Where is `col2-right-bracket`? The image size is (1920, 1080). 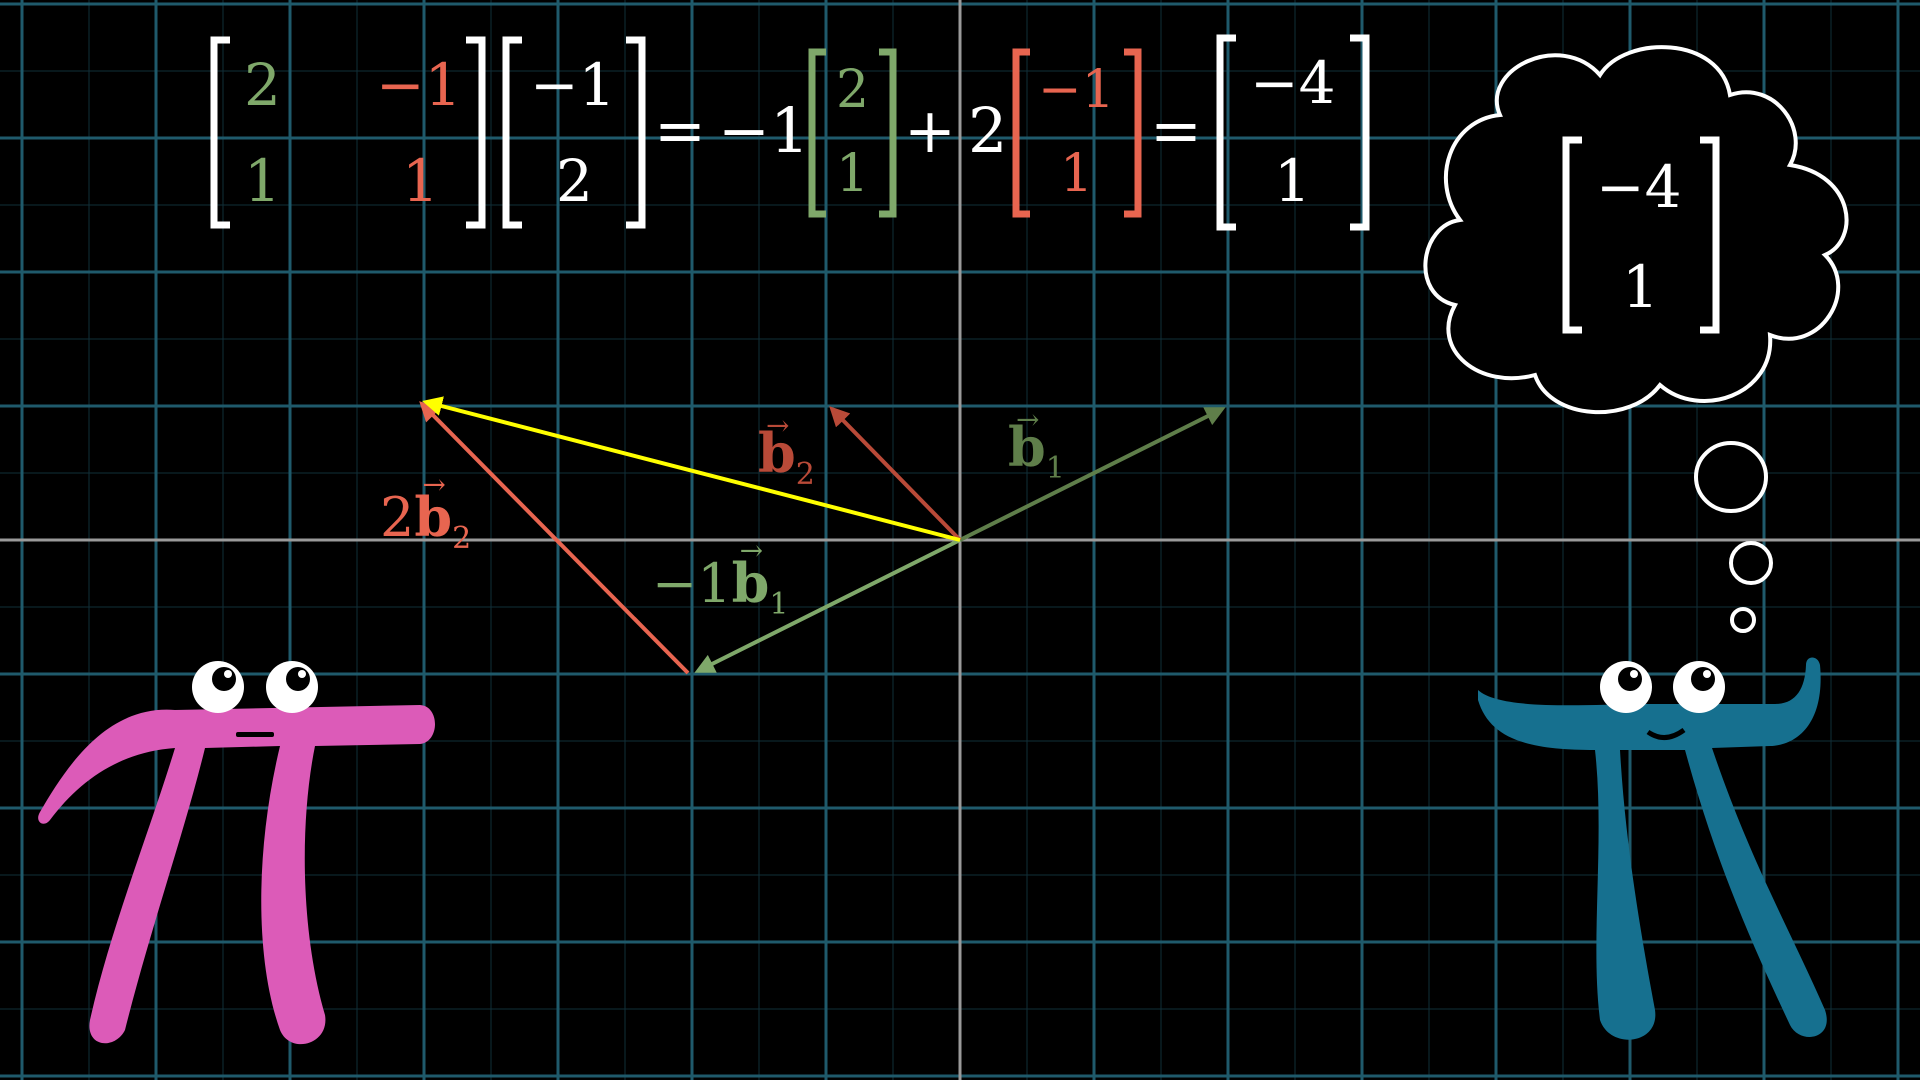
col2-right-bracket is located at coordinates (1133, 133).